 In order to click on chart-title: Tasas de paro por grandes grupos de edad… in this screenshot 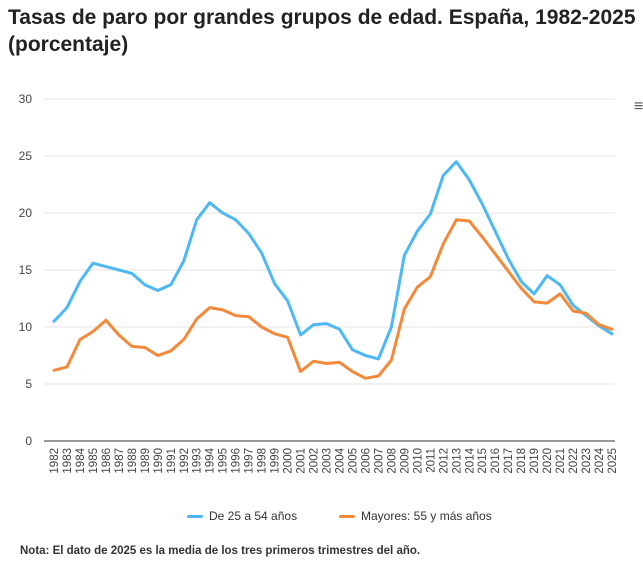, I will do `click(322, 31)`.